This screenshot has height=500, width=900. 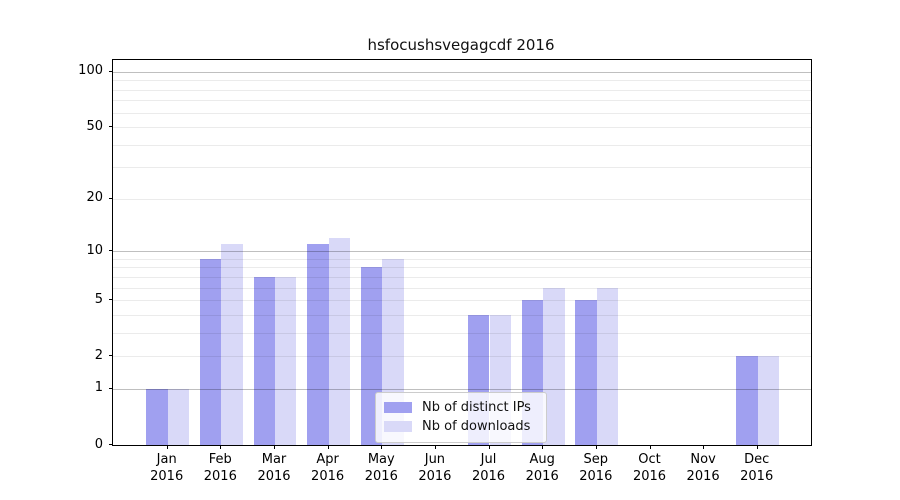 I want to click on legend-item-downloads: Nb of downloads, so click(x=461, y=426).